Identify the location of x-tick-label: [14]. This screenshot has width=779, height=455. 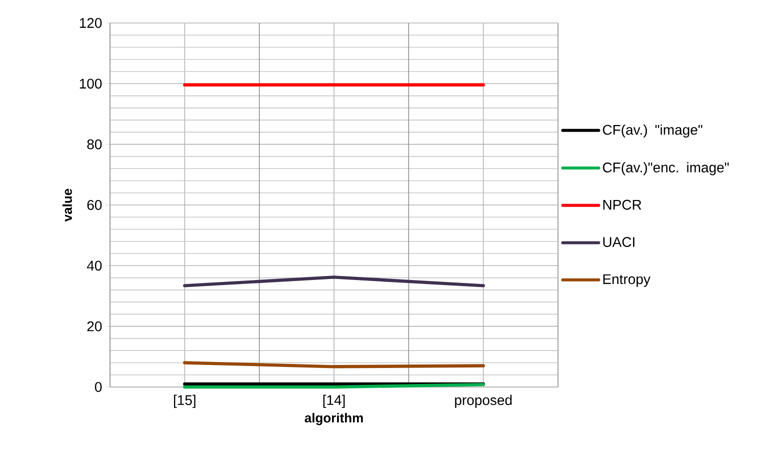
(334, 401).